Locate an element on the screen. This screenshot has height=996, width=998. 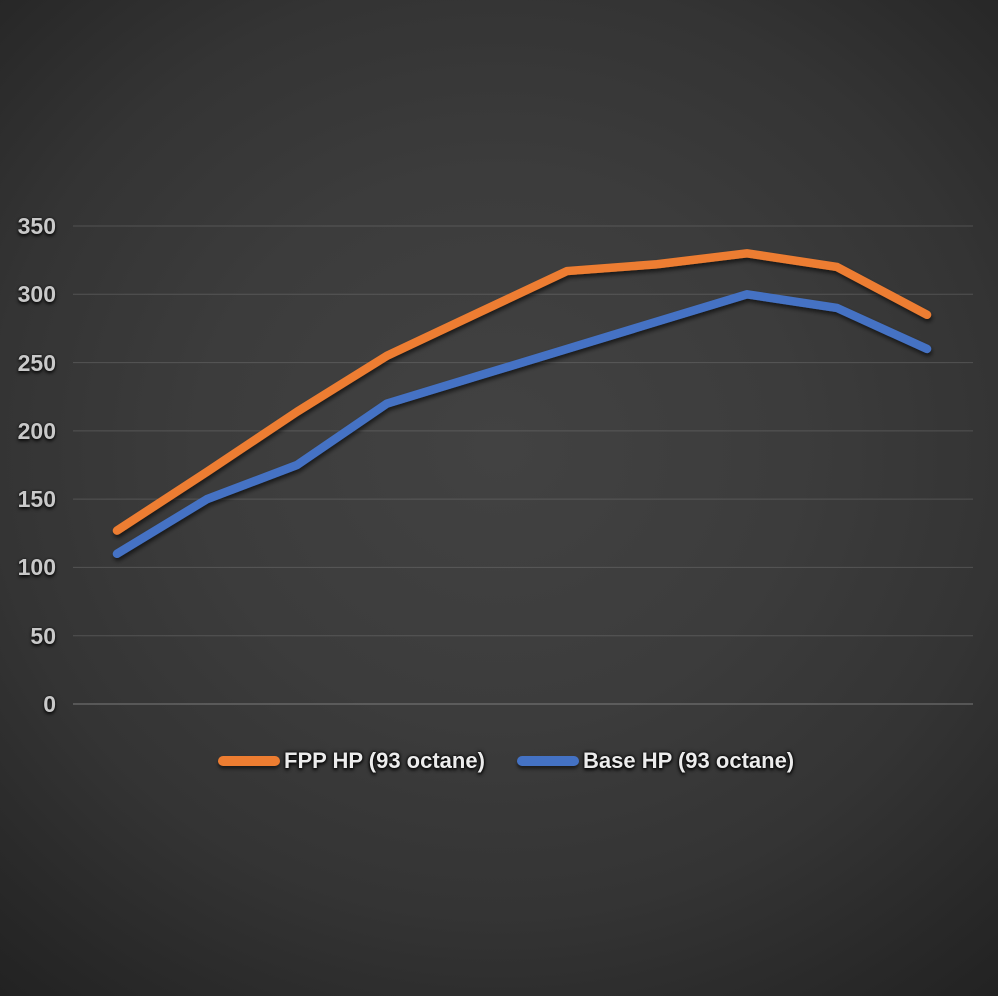
y-axis-tick-label-350: 350 is located at coordinates (36, 226).